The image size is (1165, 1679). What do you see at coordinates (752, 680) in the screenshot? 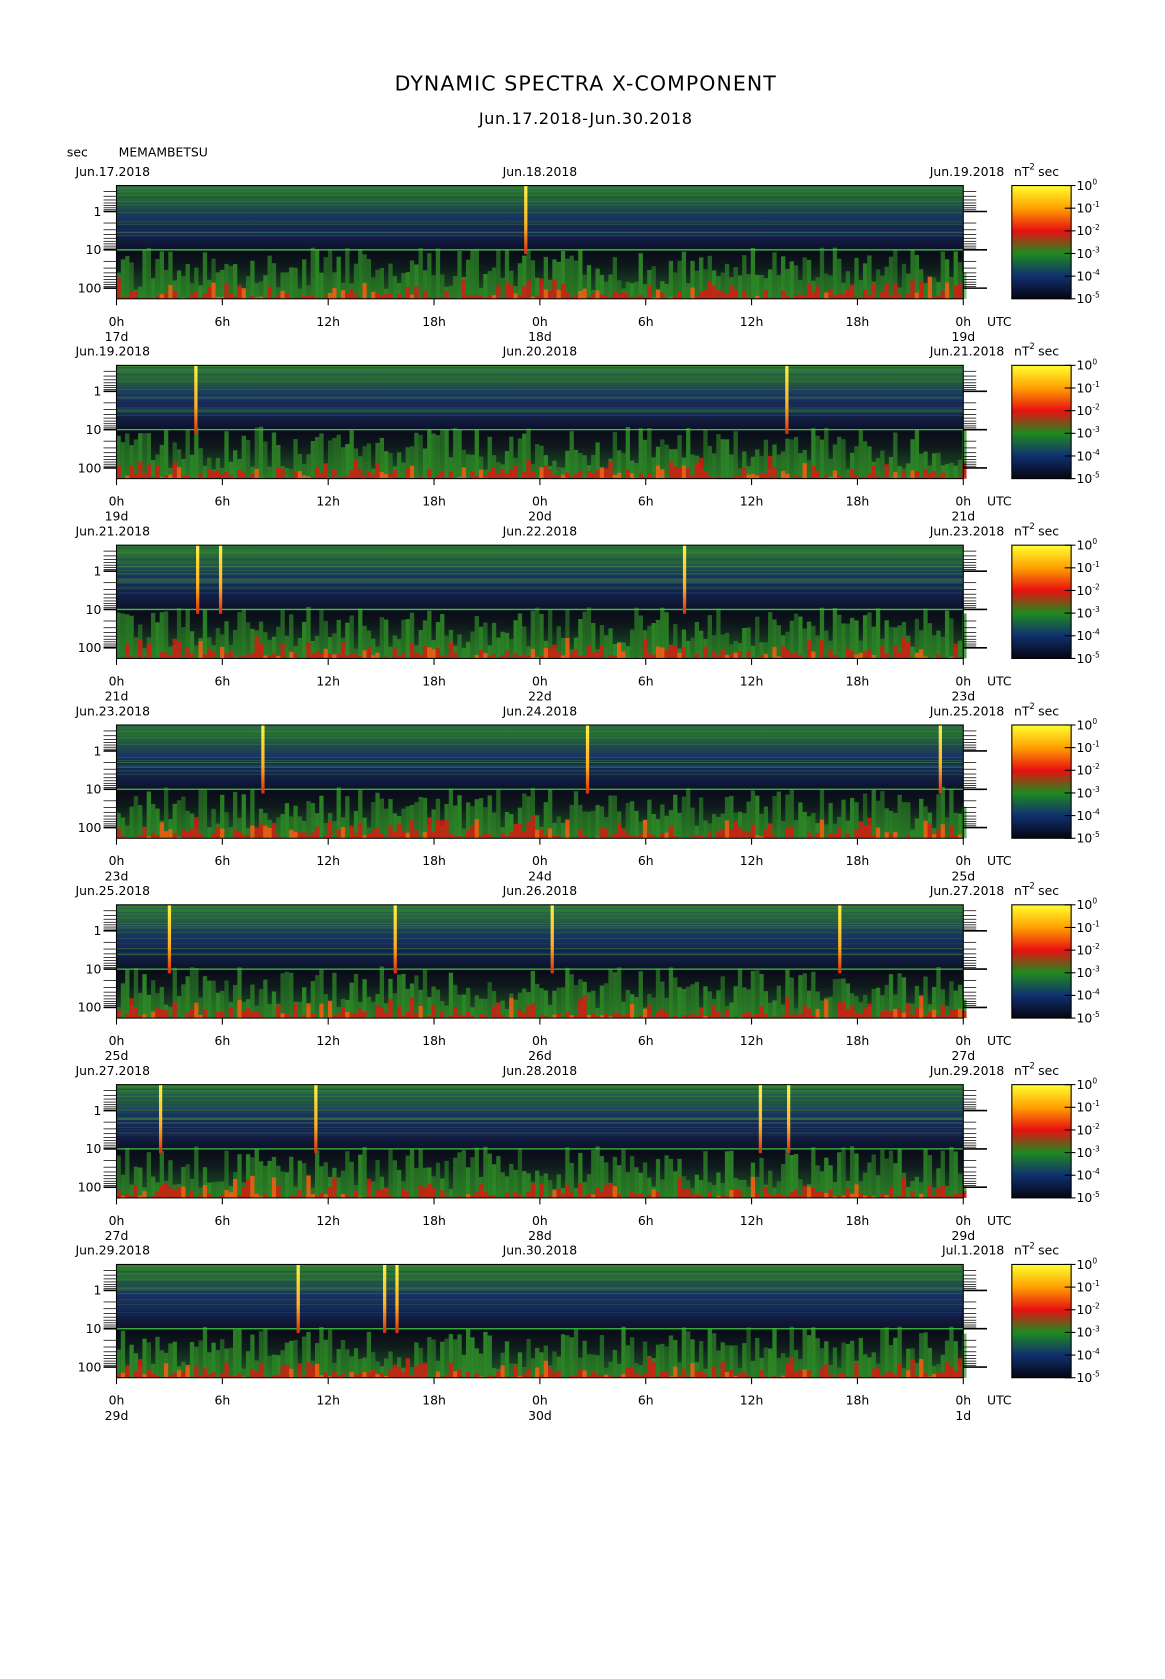
I see `x-tick-label: 12h` at bounding box center [752, 680].